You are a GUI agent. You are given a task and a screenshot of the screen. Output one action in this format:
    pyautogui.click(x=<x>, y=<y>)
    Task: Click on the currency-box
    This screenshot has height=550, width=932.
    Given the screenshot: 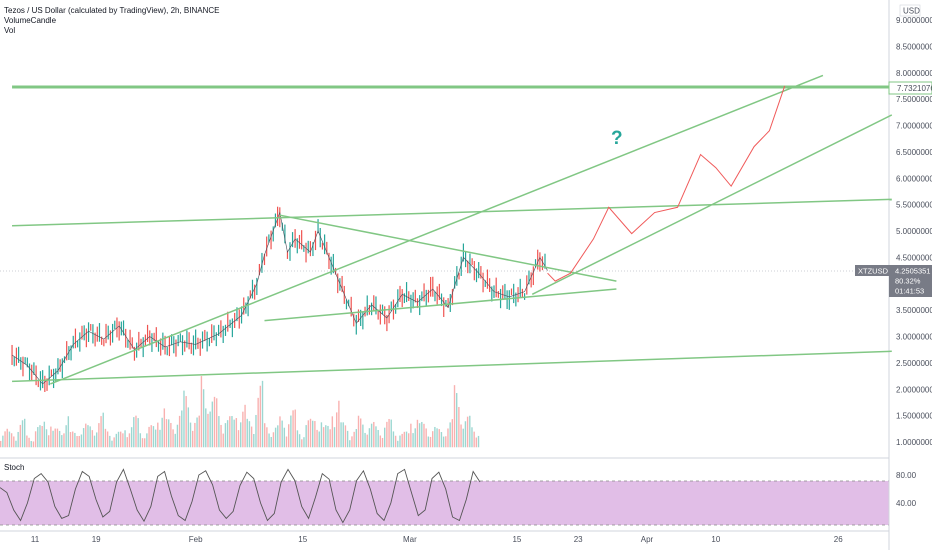 What is the action you would take?
    pyautogui.click(x=910, y=10)
    